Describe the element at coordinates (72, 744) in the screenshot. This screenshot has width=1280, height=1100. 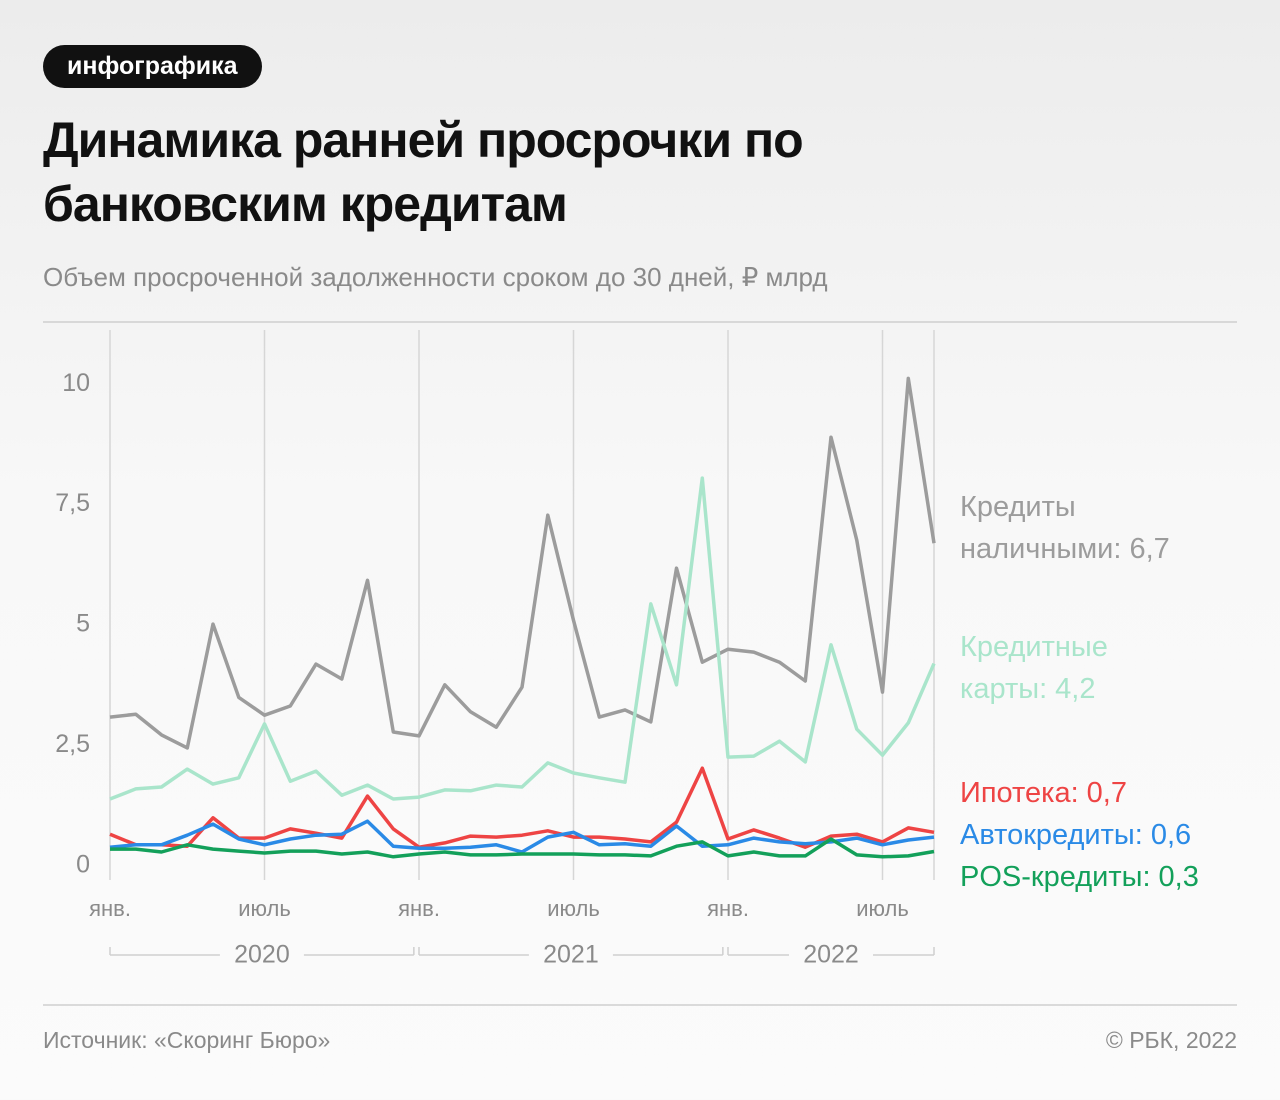
I see `y-tick-label: 2,5` at that location.